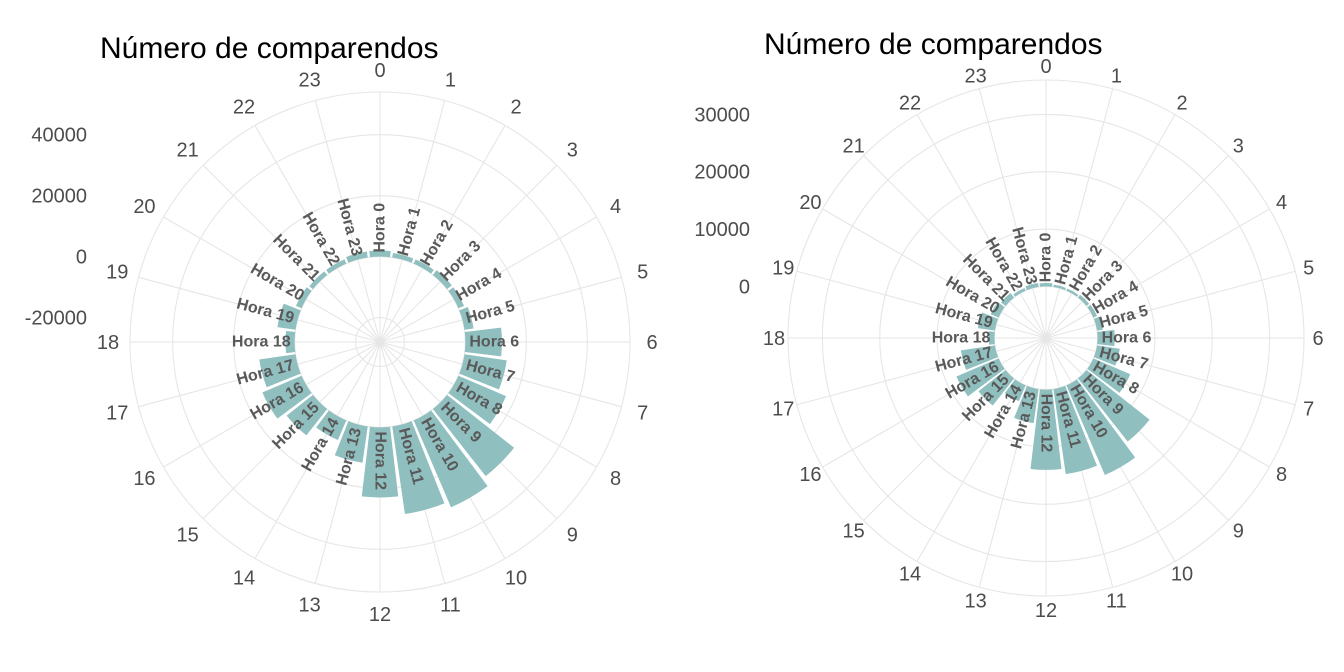 The width and height of the screenshot is (1344, 672). Describe the element at coordinates (387, 382) in the screenshot. I see `bar-group` at that location.